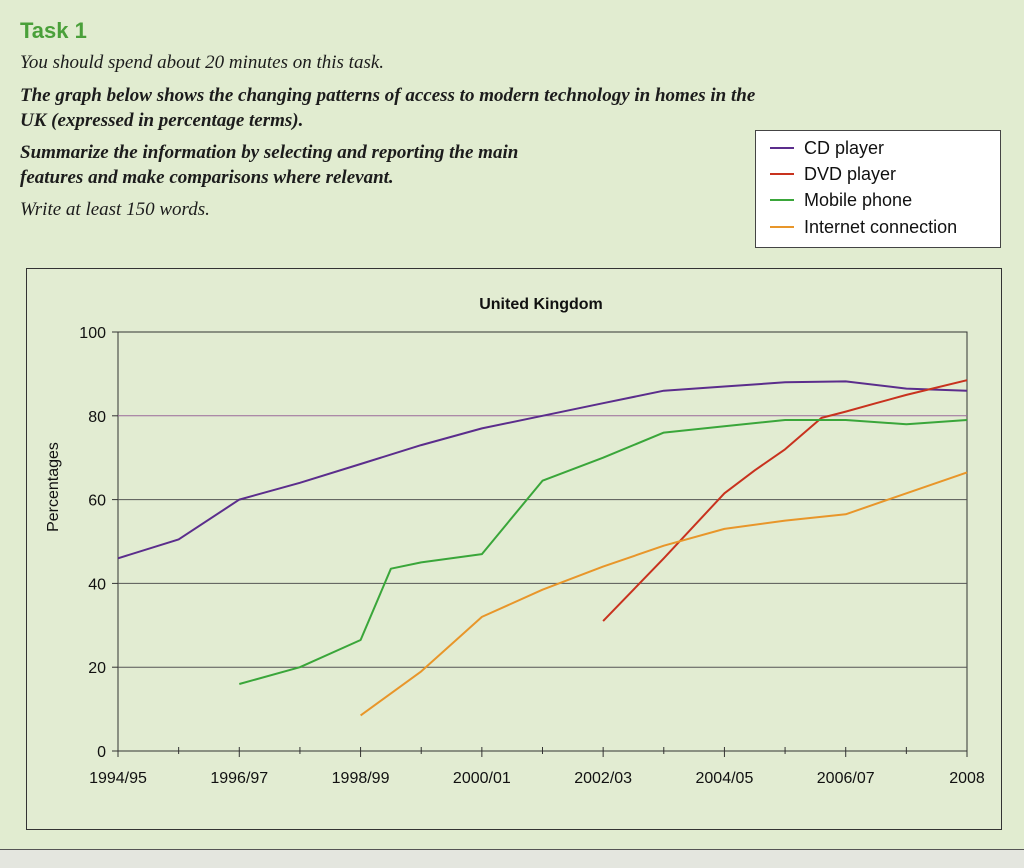 Image resolution: width=1024 pixels, height=868 pixels. I want to click on legend-swatch-mobile-phone, so click(782, 200).